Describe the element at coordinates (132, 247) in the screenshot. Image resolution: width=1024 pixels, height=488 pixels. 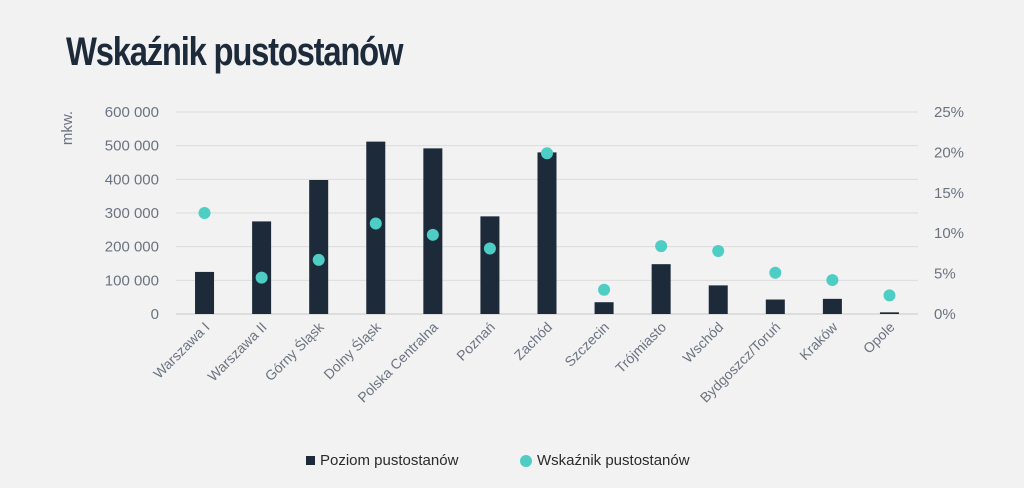
I see `left-axis-tick-label: 200 000` at that location.